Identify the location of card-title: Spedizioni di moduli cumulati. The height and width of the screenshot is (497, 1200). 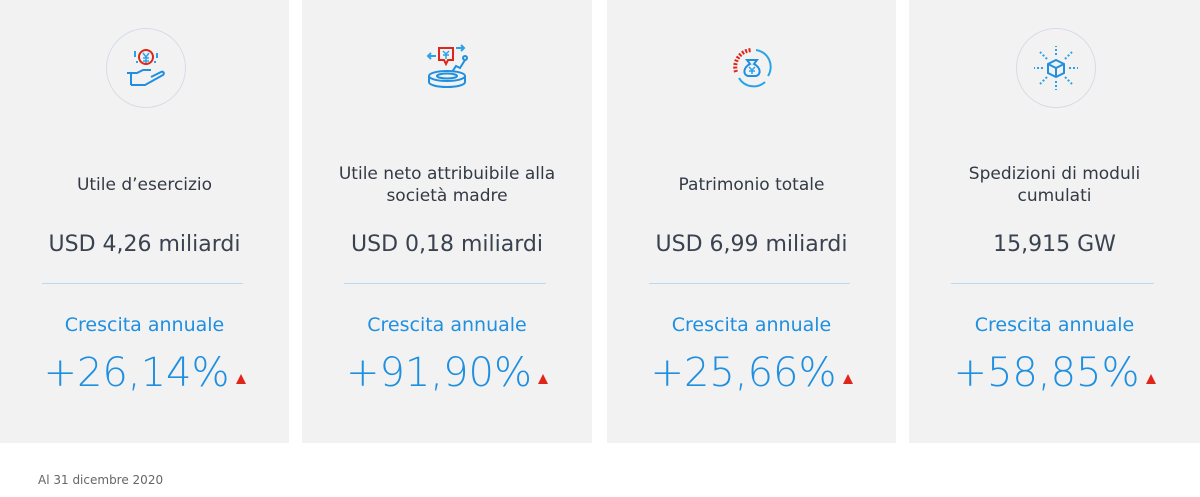
(1054, 185).